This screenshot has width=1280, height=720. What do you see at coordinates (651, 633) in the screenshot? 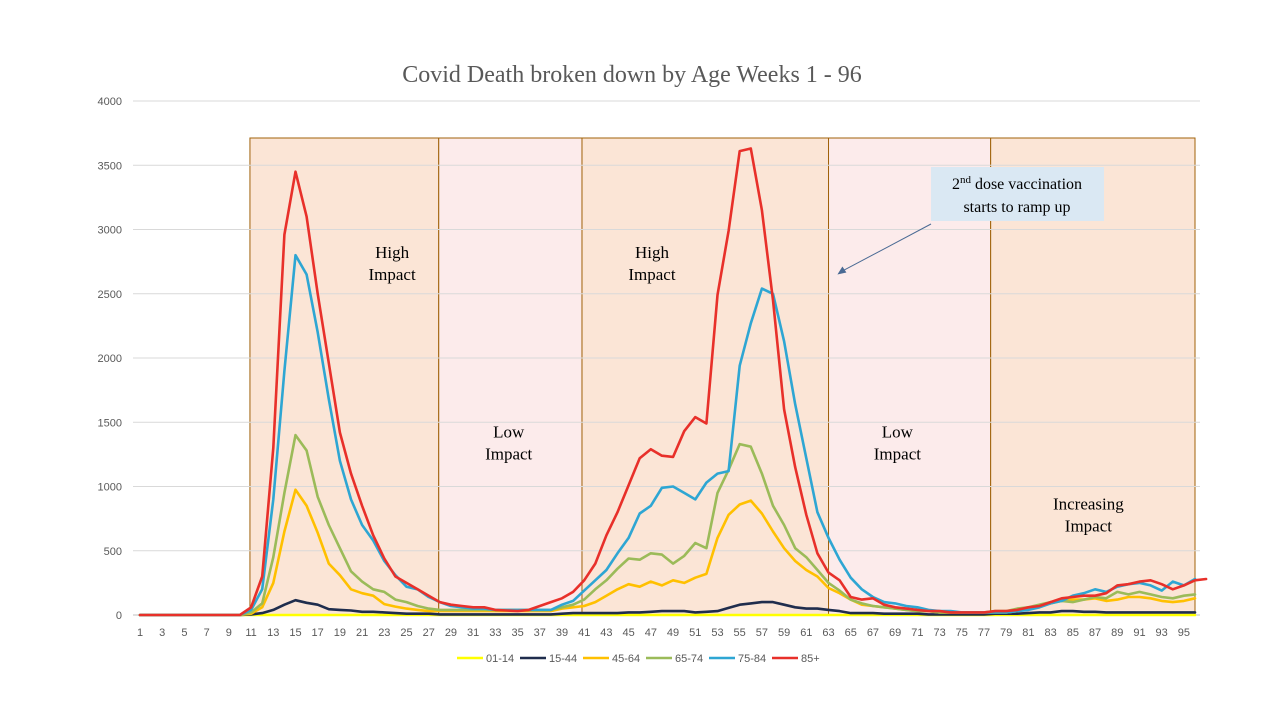
I see `x-tick-label: 47` at bounding box center [651, 633].